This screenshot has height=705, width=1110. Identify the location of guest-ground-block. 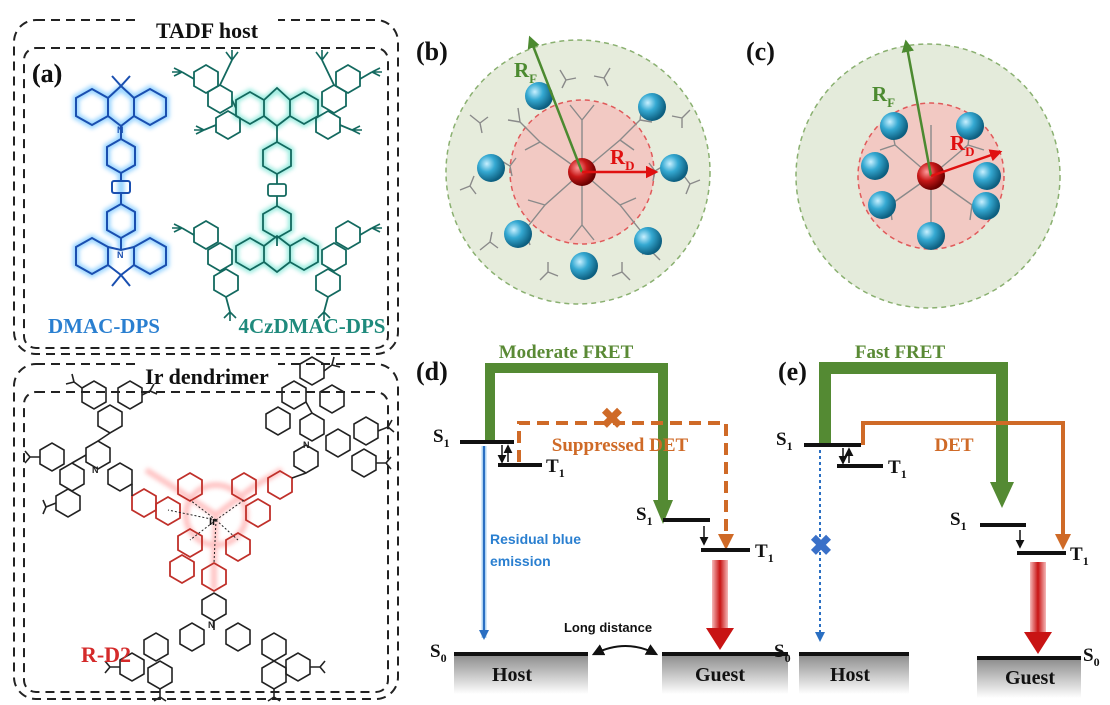
(725, 674).